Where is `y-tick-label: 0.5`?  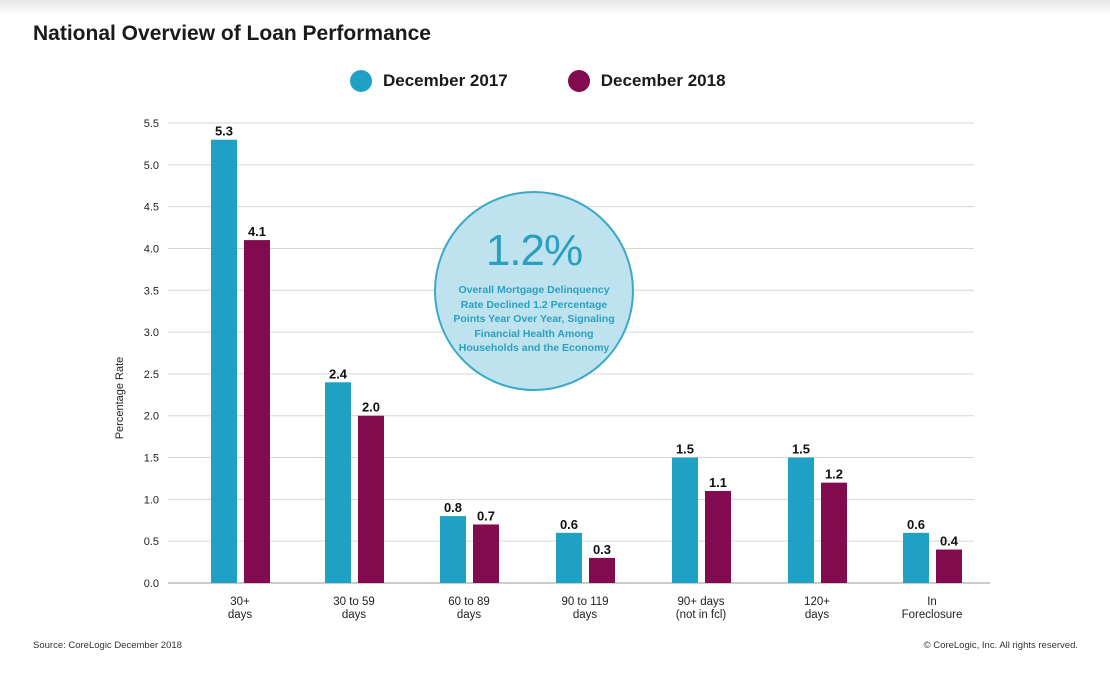
y-tick-label: 0.5 is located at coordinates (151, 542).